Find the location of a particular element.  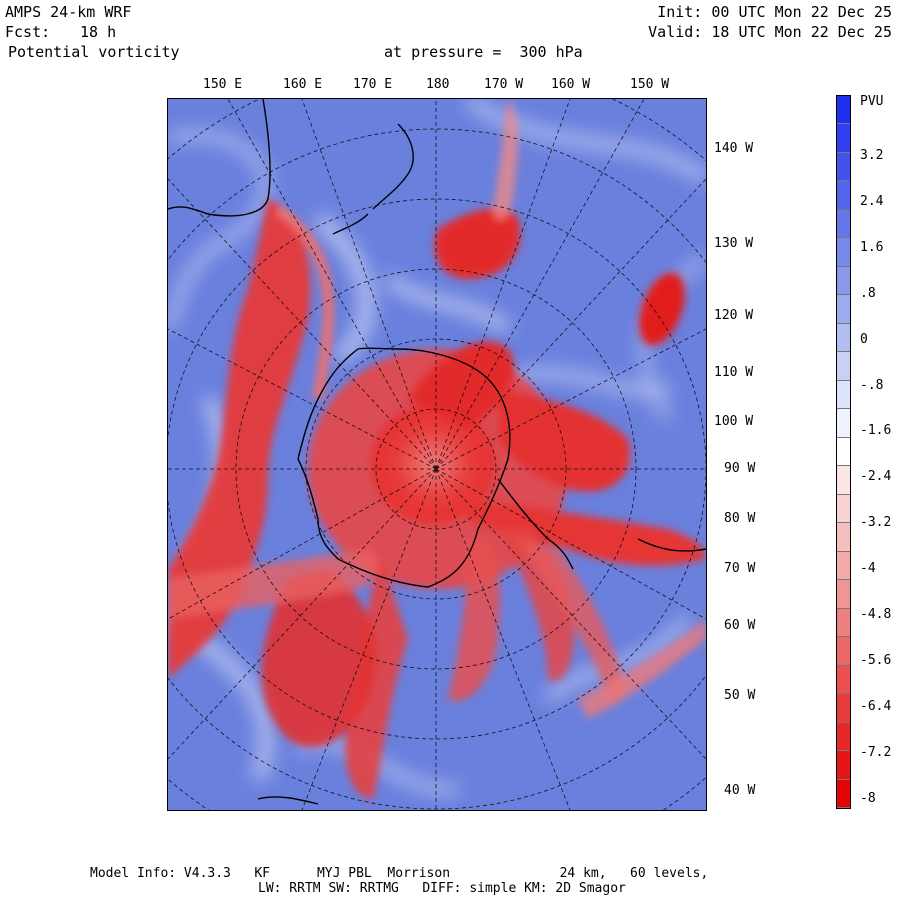

bottom-coast is located at coordinates (288, 800).